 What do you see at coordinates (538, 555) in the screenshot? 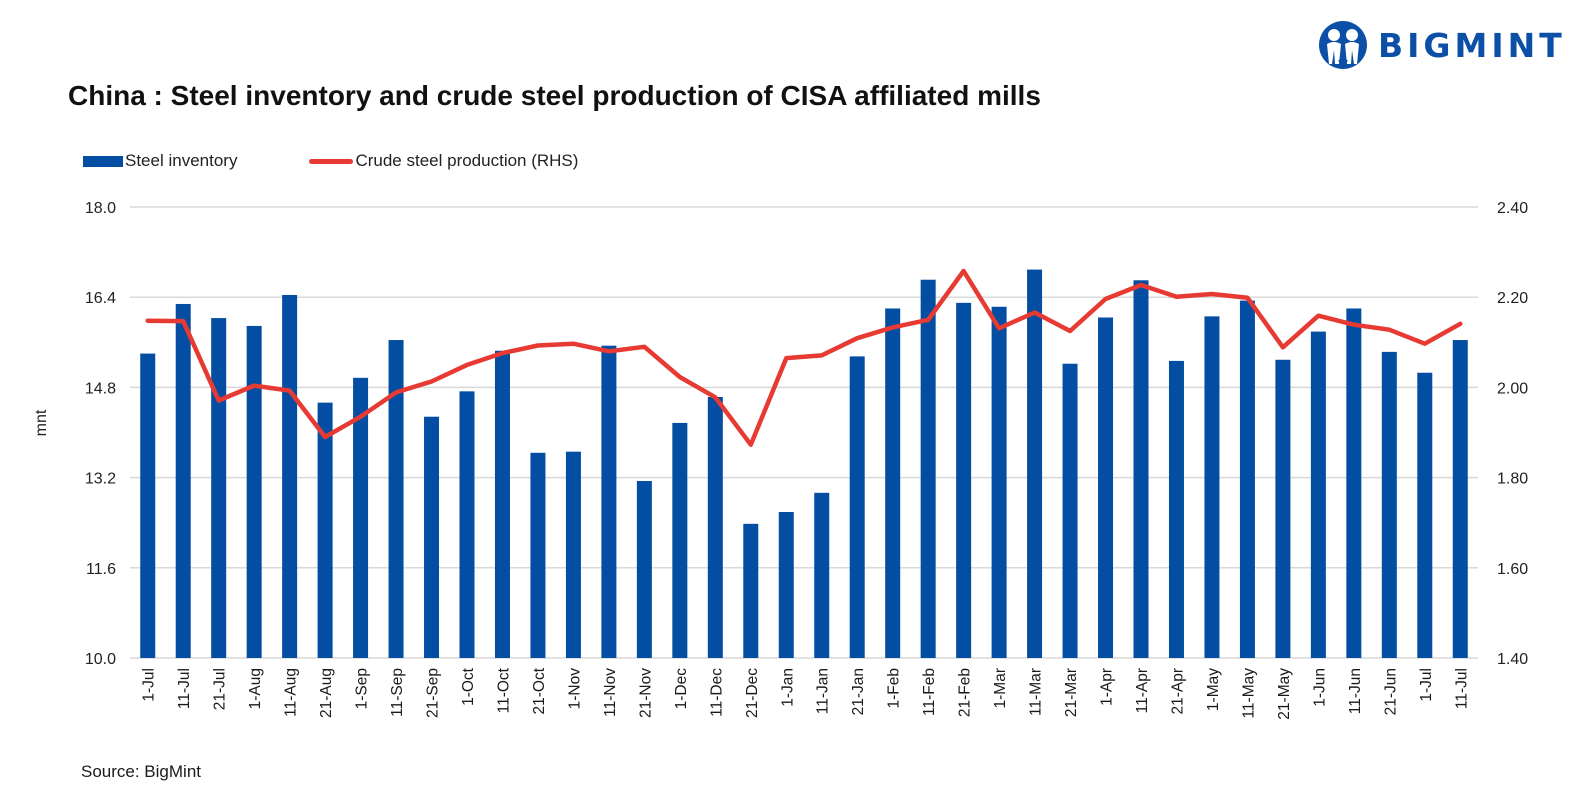
I see `bar-21-Oct` at bounding box center [538, 555].